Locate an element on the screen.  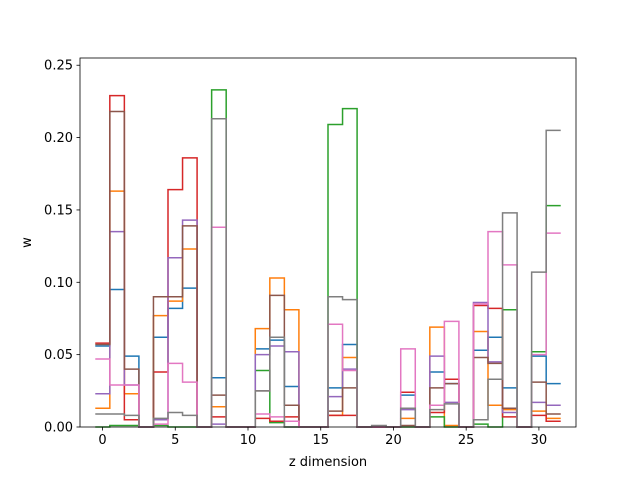
x-tick-label: 30 is located at coordinates (539, 440).